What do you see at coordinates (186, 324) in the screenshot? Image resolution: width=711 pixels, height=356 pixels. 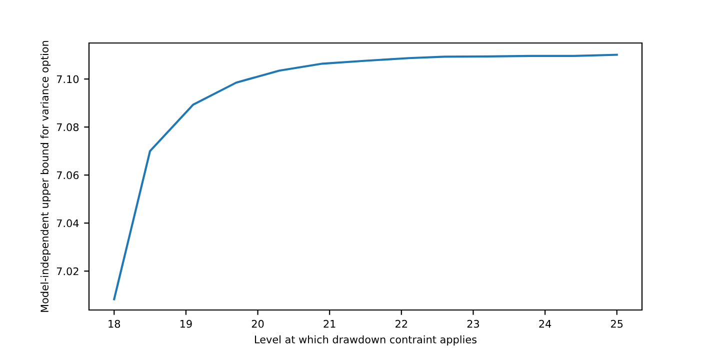 I see `x-tick-label: 19` at bounding box center [186, 324].